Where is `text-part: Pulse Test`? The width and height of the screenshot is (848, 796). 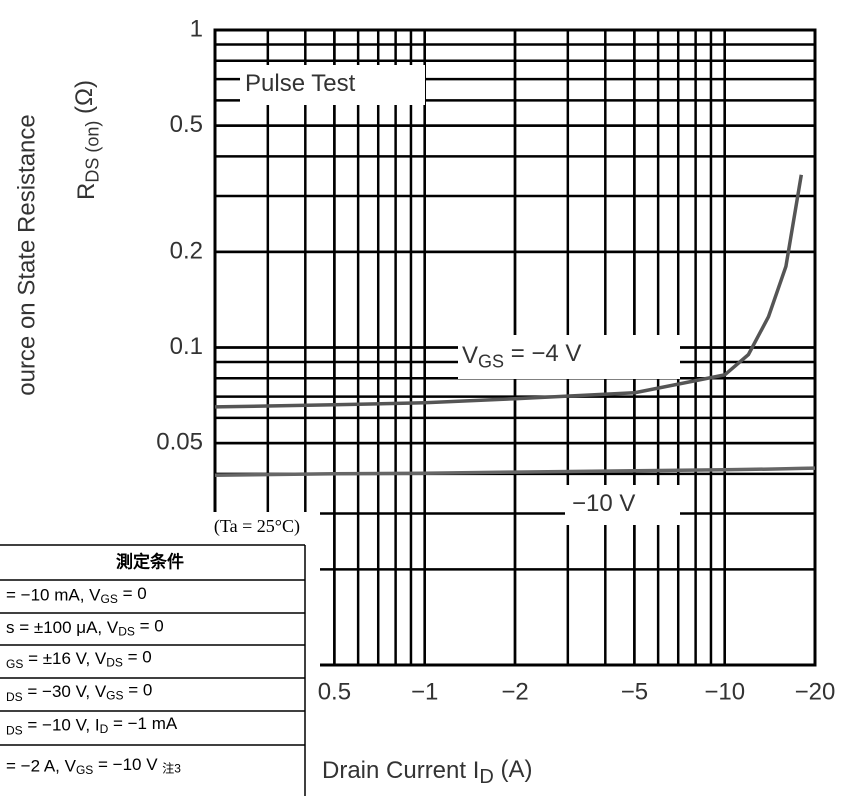
text-part: Pulse Test is located at coordinates (300, 83).